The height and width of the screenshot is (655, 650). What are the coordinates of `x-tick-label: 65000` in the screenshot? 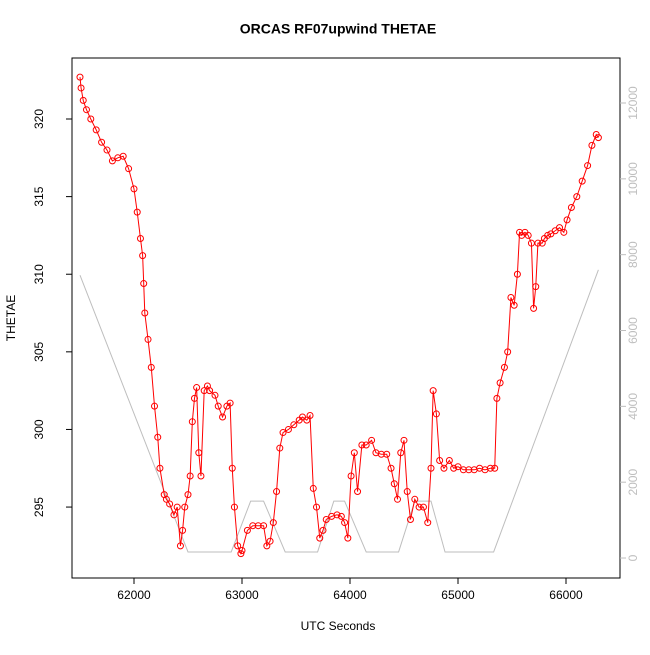 It's located at (458, 595).